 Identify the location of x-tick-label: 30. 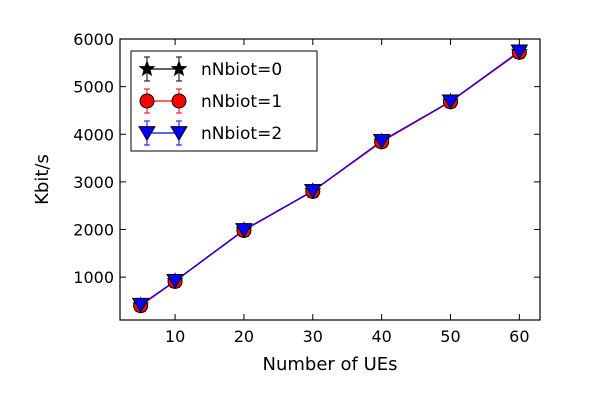
(313, 336).